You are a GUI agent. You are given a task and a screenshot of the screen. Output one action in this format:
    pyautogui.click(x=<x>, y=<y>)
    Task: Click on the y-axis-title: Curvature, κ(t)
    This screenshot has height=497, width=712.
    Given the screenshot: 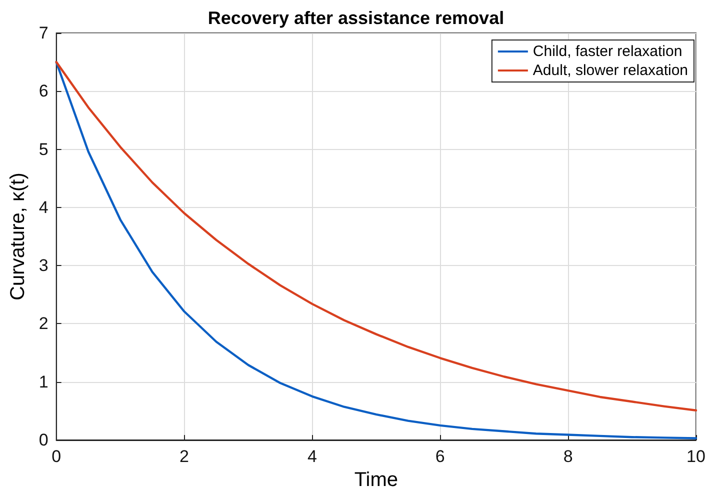 What is the action you would take?
    pyautogui.click(x=18, y=236)
    